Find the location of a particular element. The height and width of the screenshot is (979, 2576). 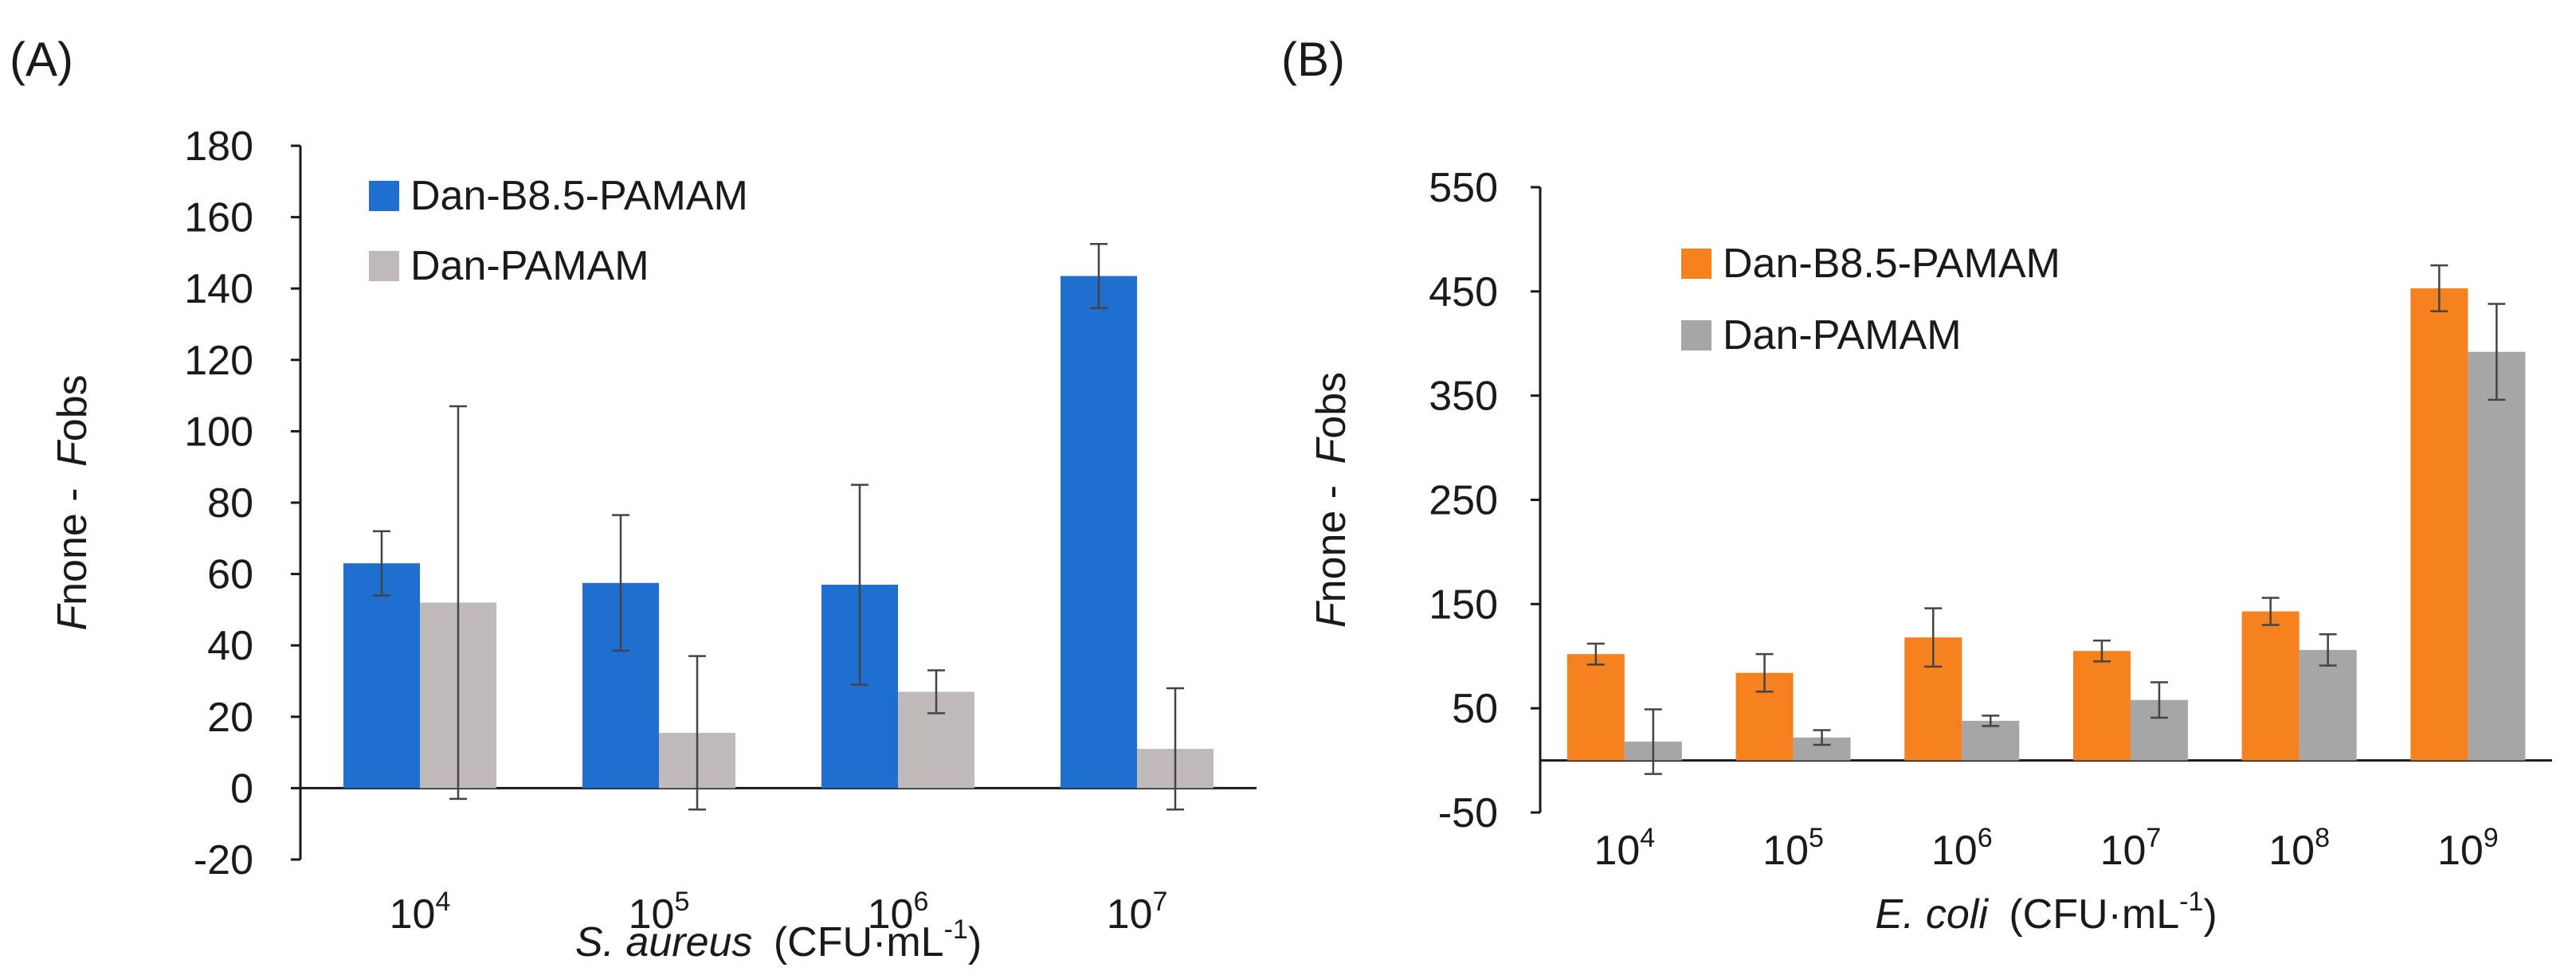

y-label-f1: F is located at coordinates (72, 617).